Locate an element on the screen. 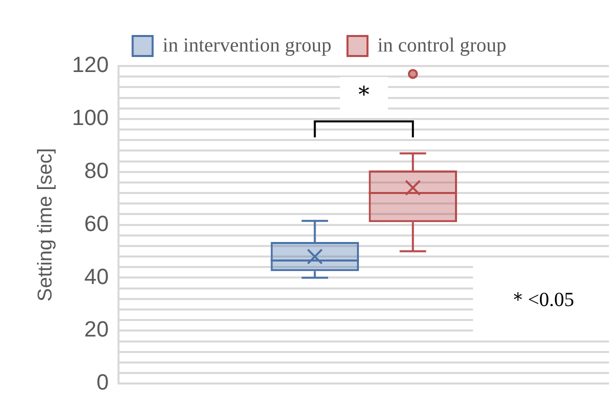 The width and height of the screenshot is (615, 414). y-tick-label: 100 is located at coordinates (90, 117).